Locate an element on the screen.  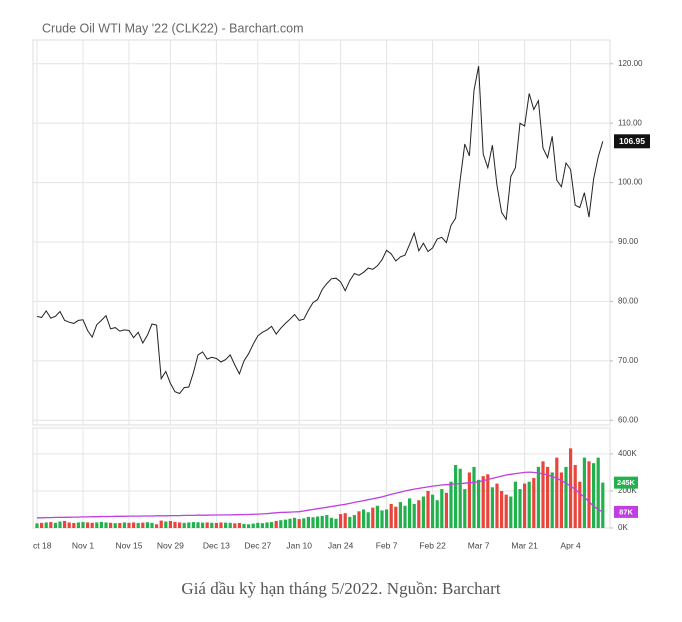
x-tick-label: Dec 13 is located at coordinates (216, 545).